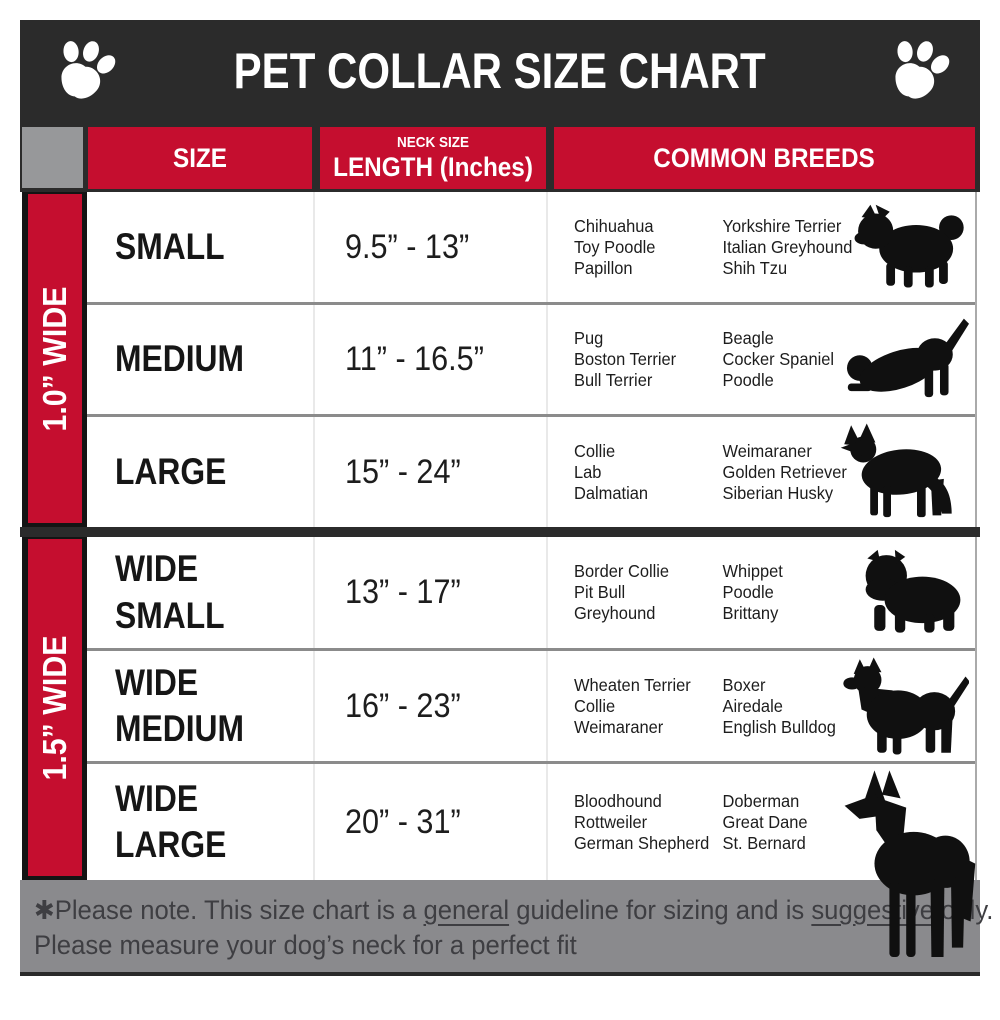 The height and width of the screenshot is (1020, 1000). What do you see at coordinates (904, 706) in the screenshot?
I see `pit-bull-dog-silhouette-icon` at bounding box center [904, 706].